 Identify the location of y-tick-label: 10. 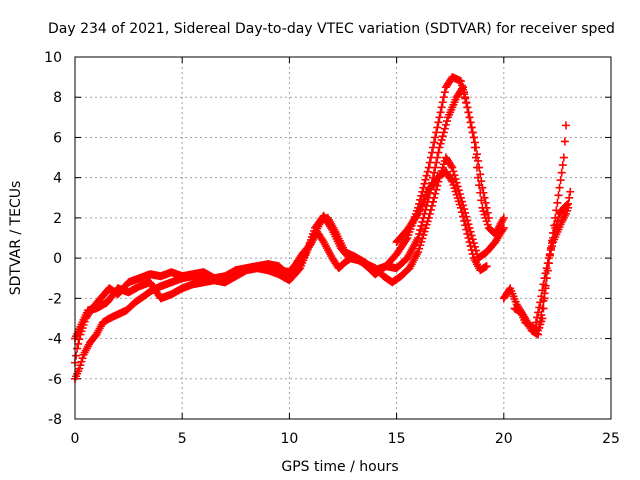
(53, 58).